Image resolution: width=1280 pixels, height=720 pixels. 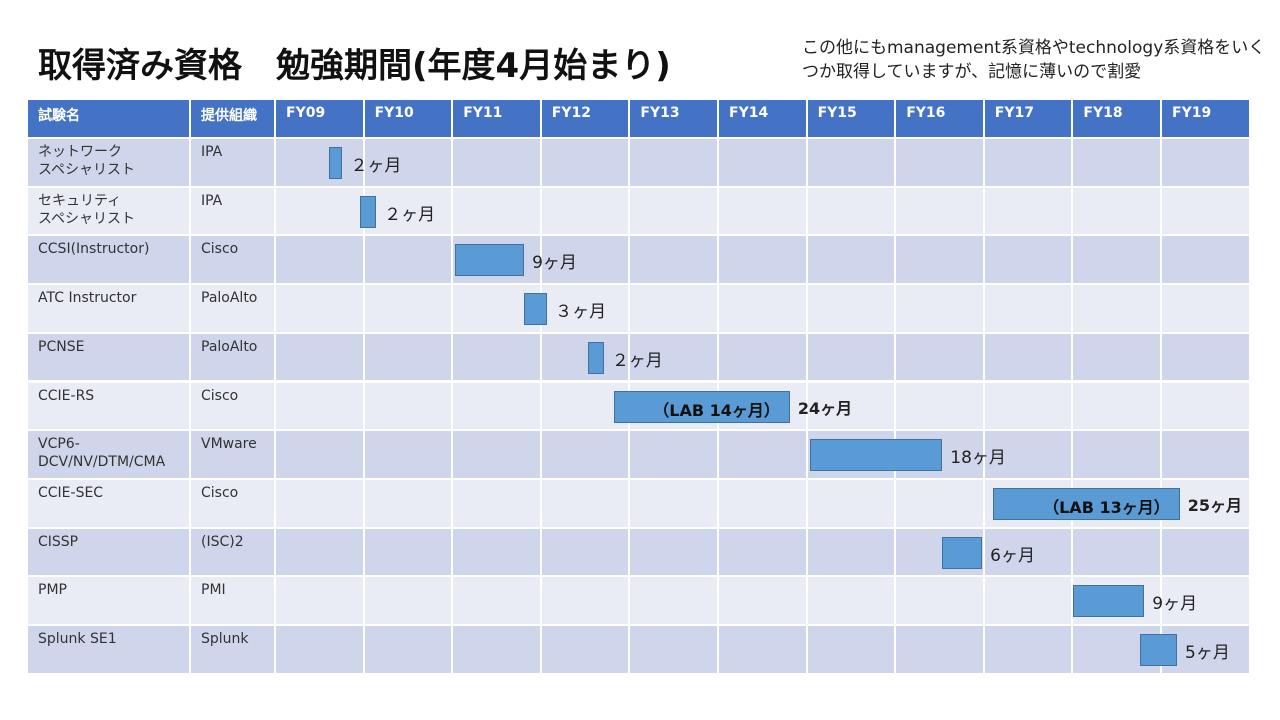 I want to click on row-provider: IPA, so click(x=233, y=163).